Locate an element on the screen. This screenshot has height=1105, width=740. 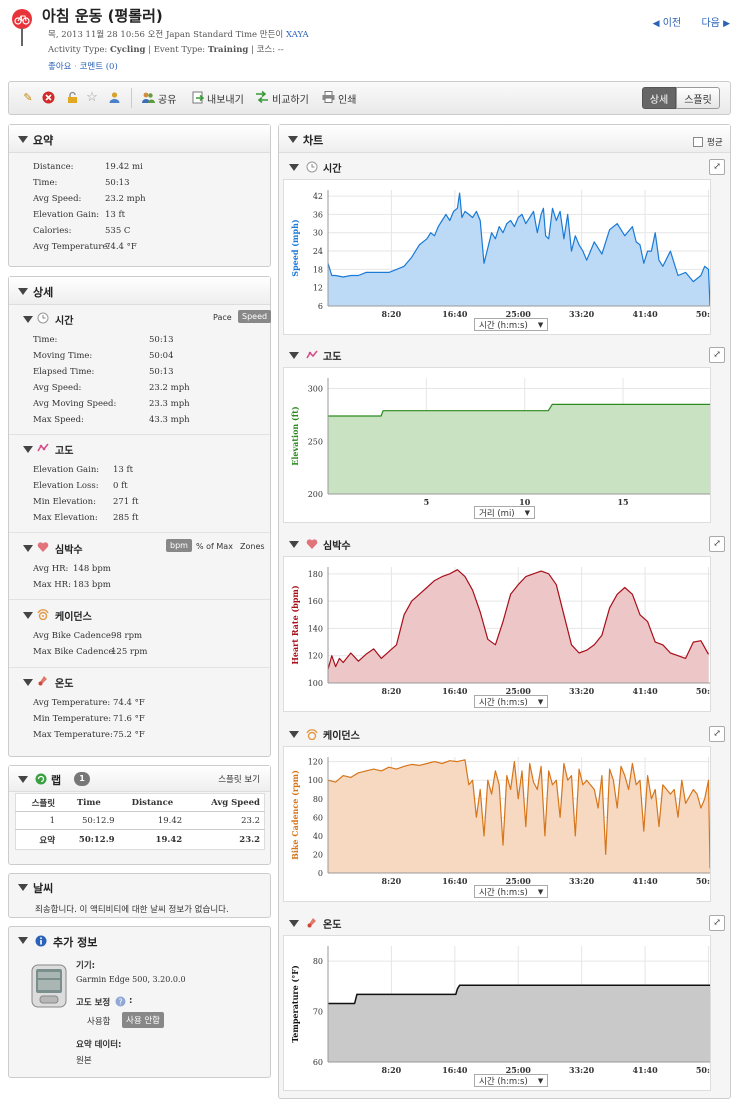
extra-info-panel-header: 추가 정보 is located at coordinates (139, 940).